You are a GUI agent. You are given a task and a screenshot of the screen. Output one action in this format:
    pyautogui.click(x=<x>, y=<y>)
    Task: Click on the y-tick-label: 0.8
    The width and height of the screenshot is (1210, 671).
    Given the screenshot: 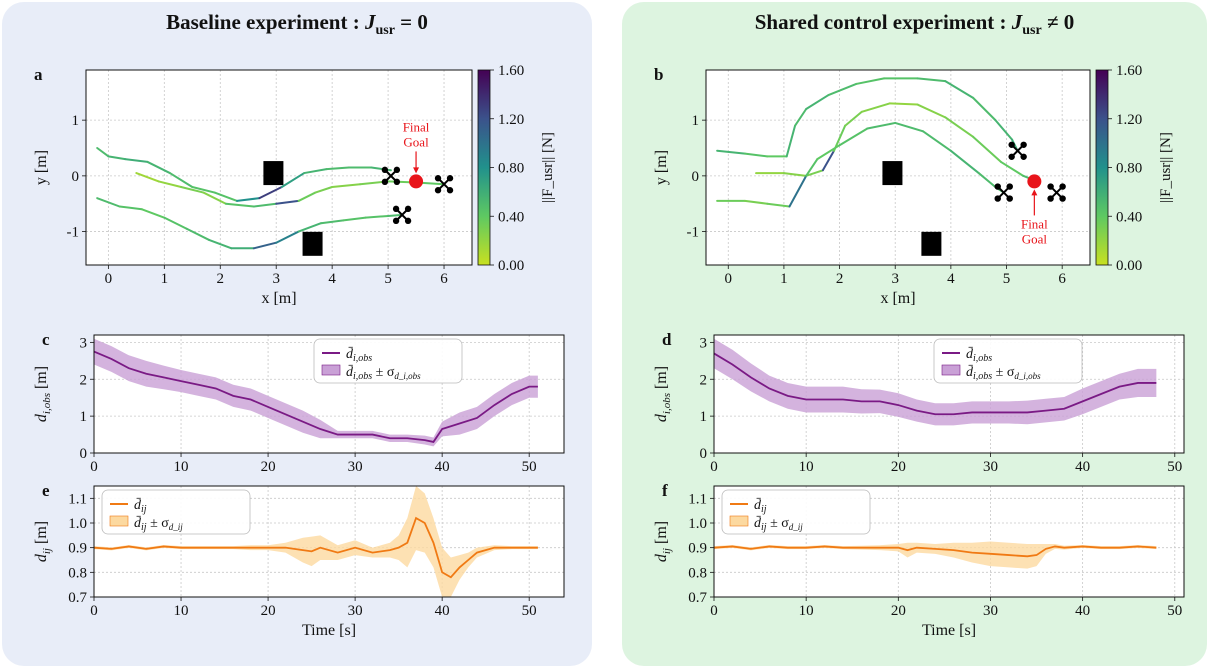 What is the action you would take?
    pyautogui.click(x=697, y=573)
    